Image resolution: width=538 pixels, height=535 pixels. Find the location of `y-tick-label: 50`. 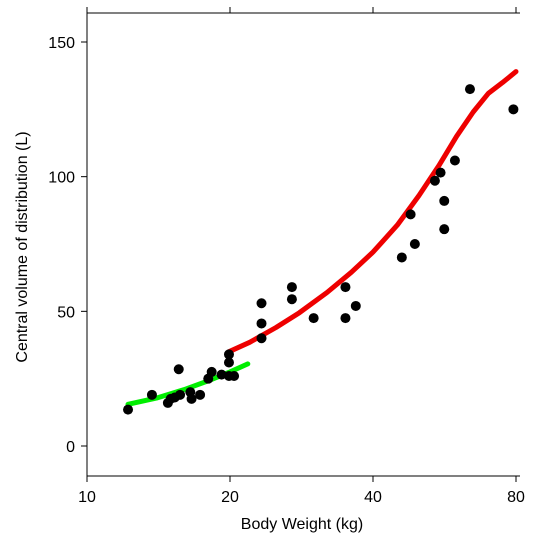

y-tick-label: 50 is located at coordinates (66, 312).